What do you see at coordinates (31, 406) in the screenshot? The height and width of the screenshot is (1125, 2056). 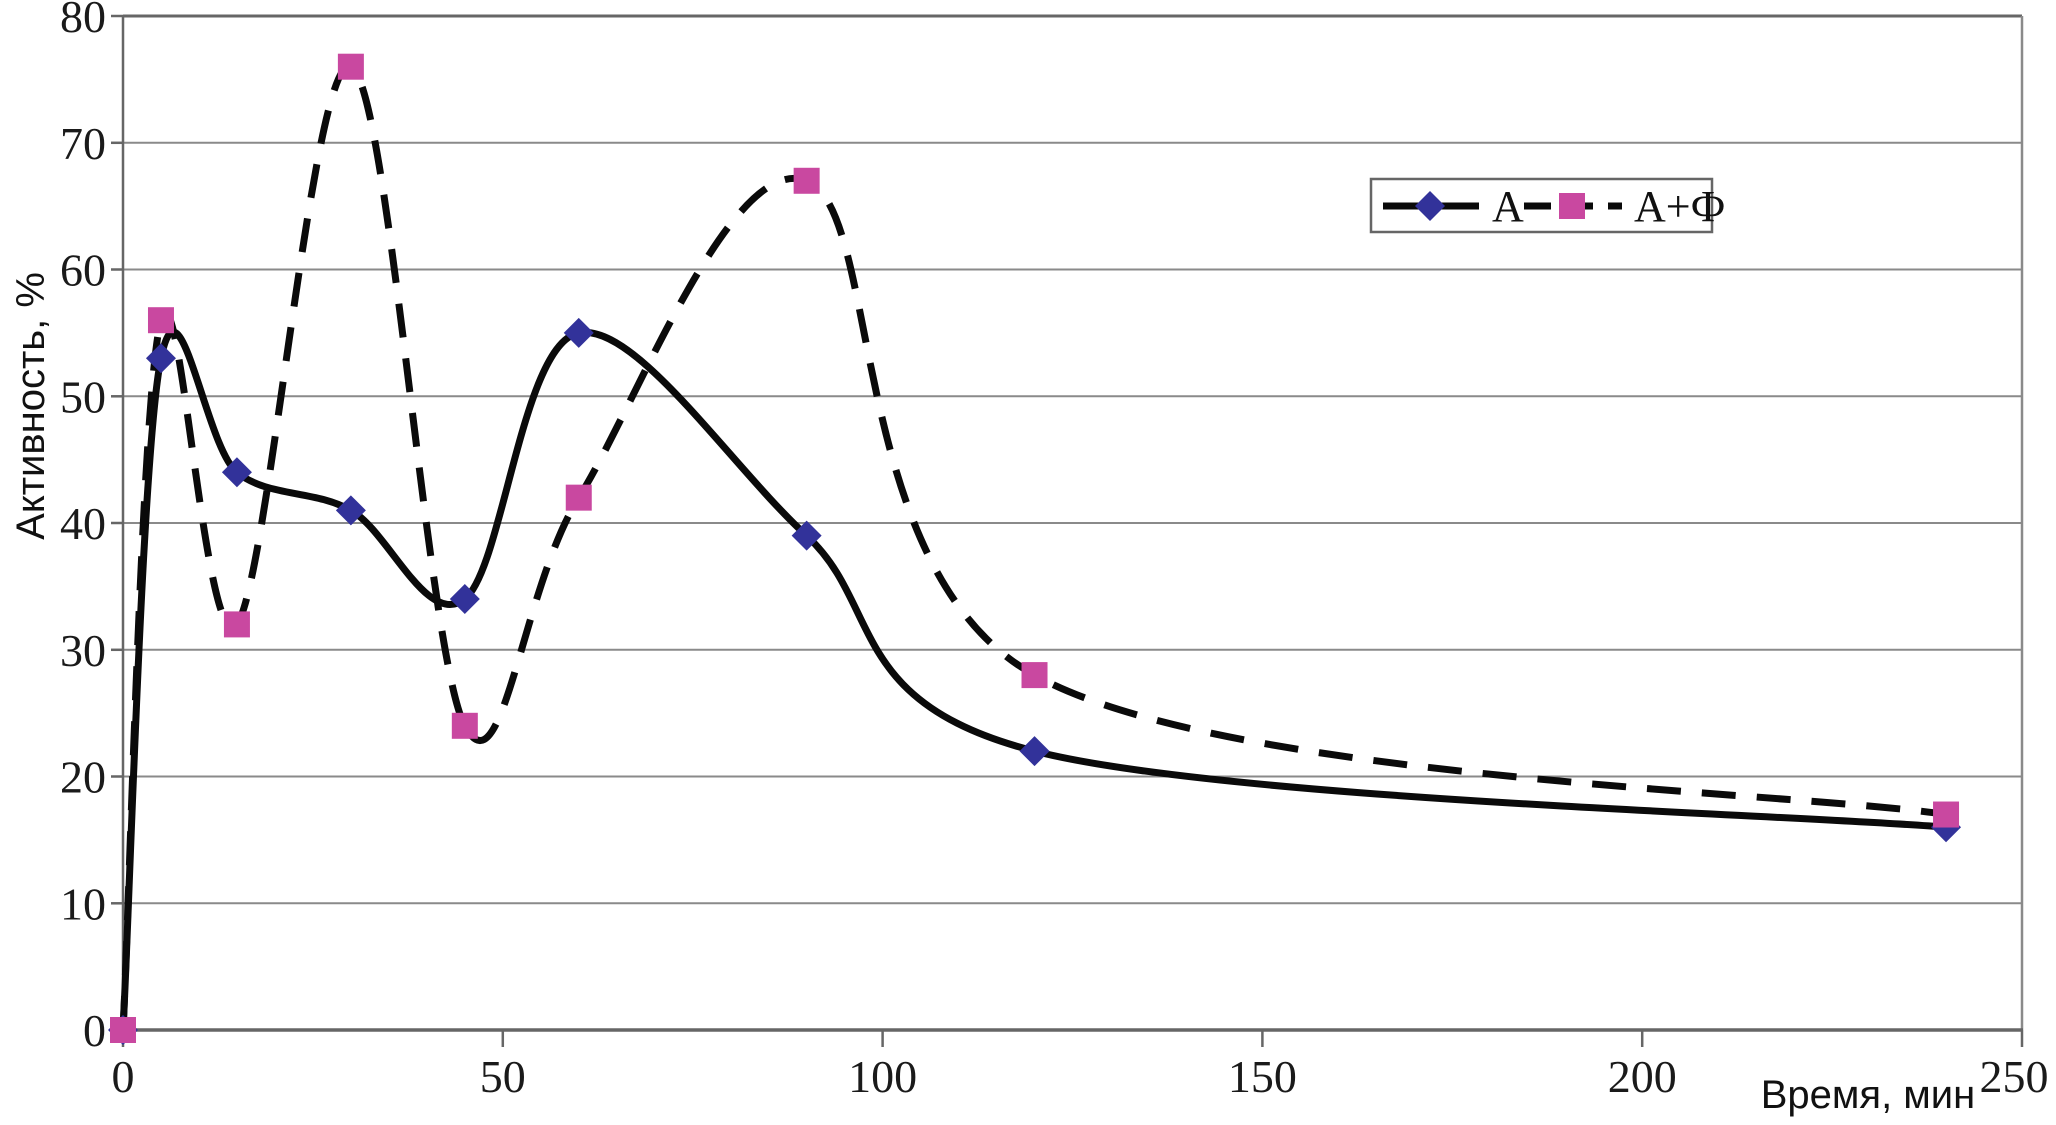 I see `y-axis-title: Активность, %` at bounding box center [31, 406].